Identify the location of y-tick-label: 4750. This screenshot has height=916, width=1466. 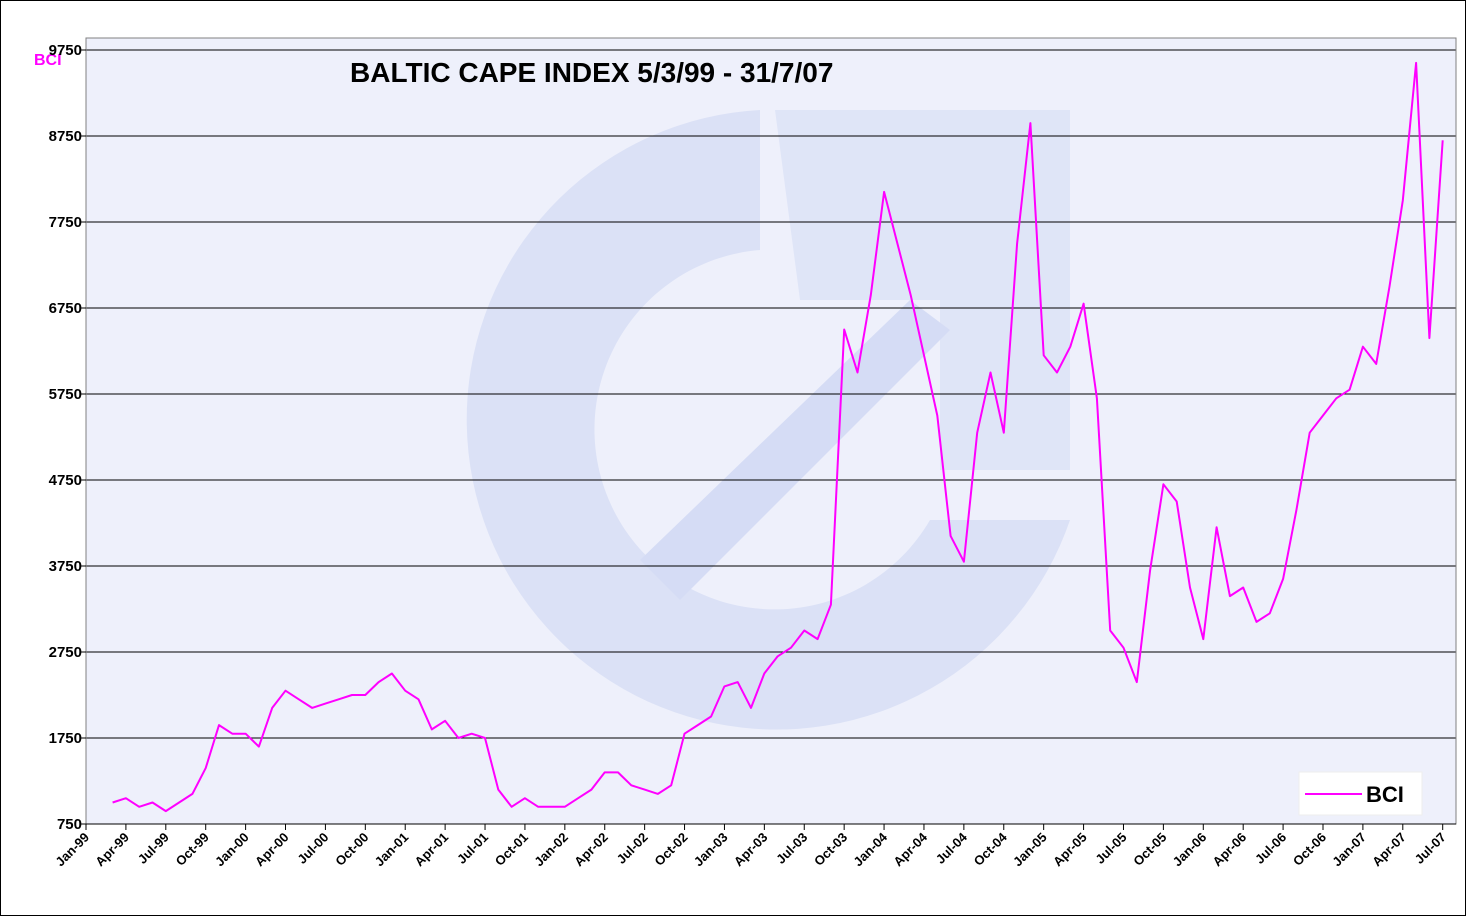
(65, 480).